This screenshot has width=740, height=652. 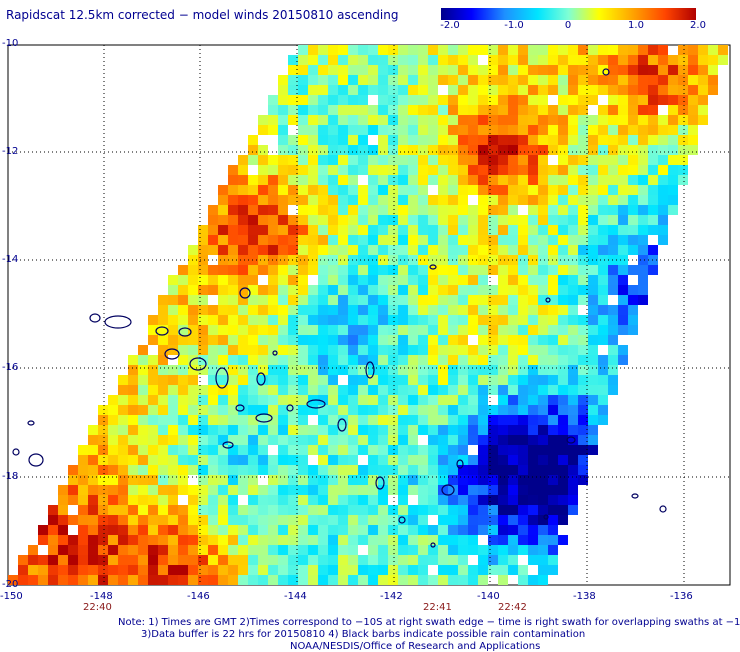 I want to click on lat-label: -12, so click(x=10, y=151).